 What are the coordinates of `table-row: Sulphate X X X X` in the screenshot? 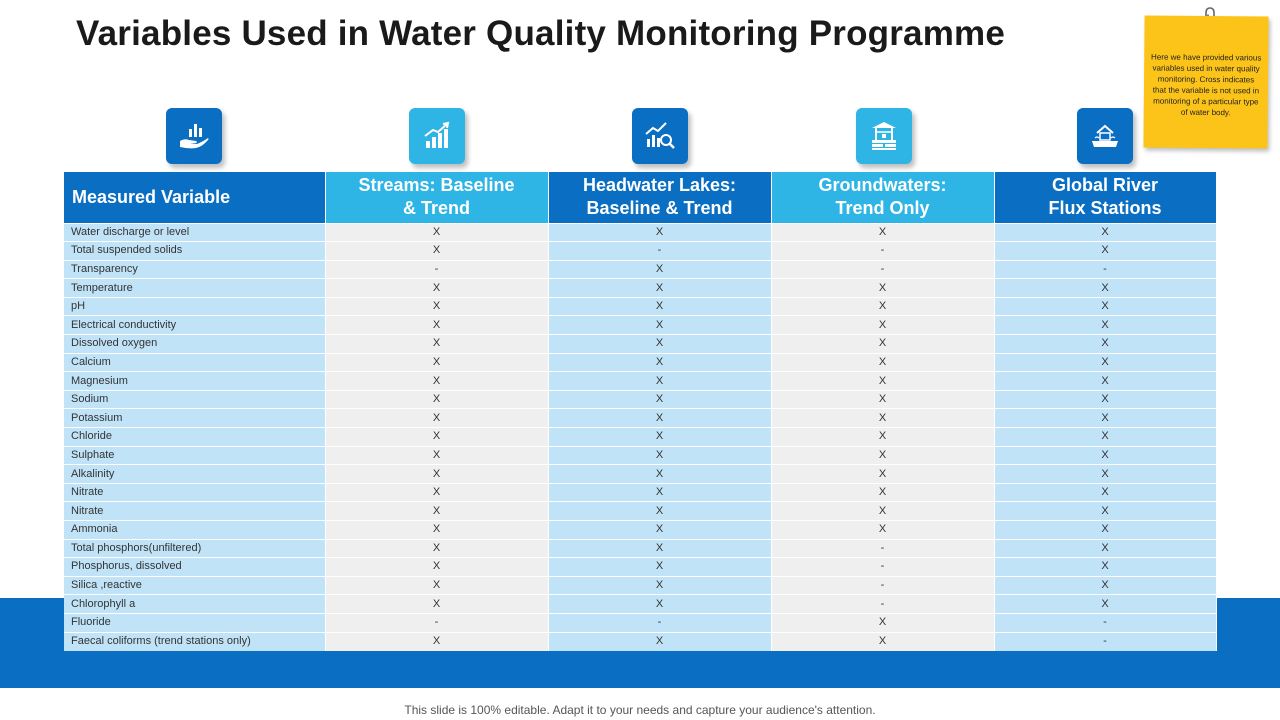 It's located at (640, 455).